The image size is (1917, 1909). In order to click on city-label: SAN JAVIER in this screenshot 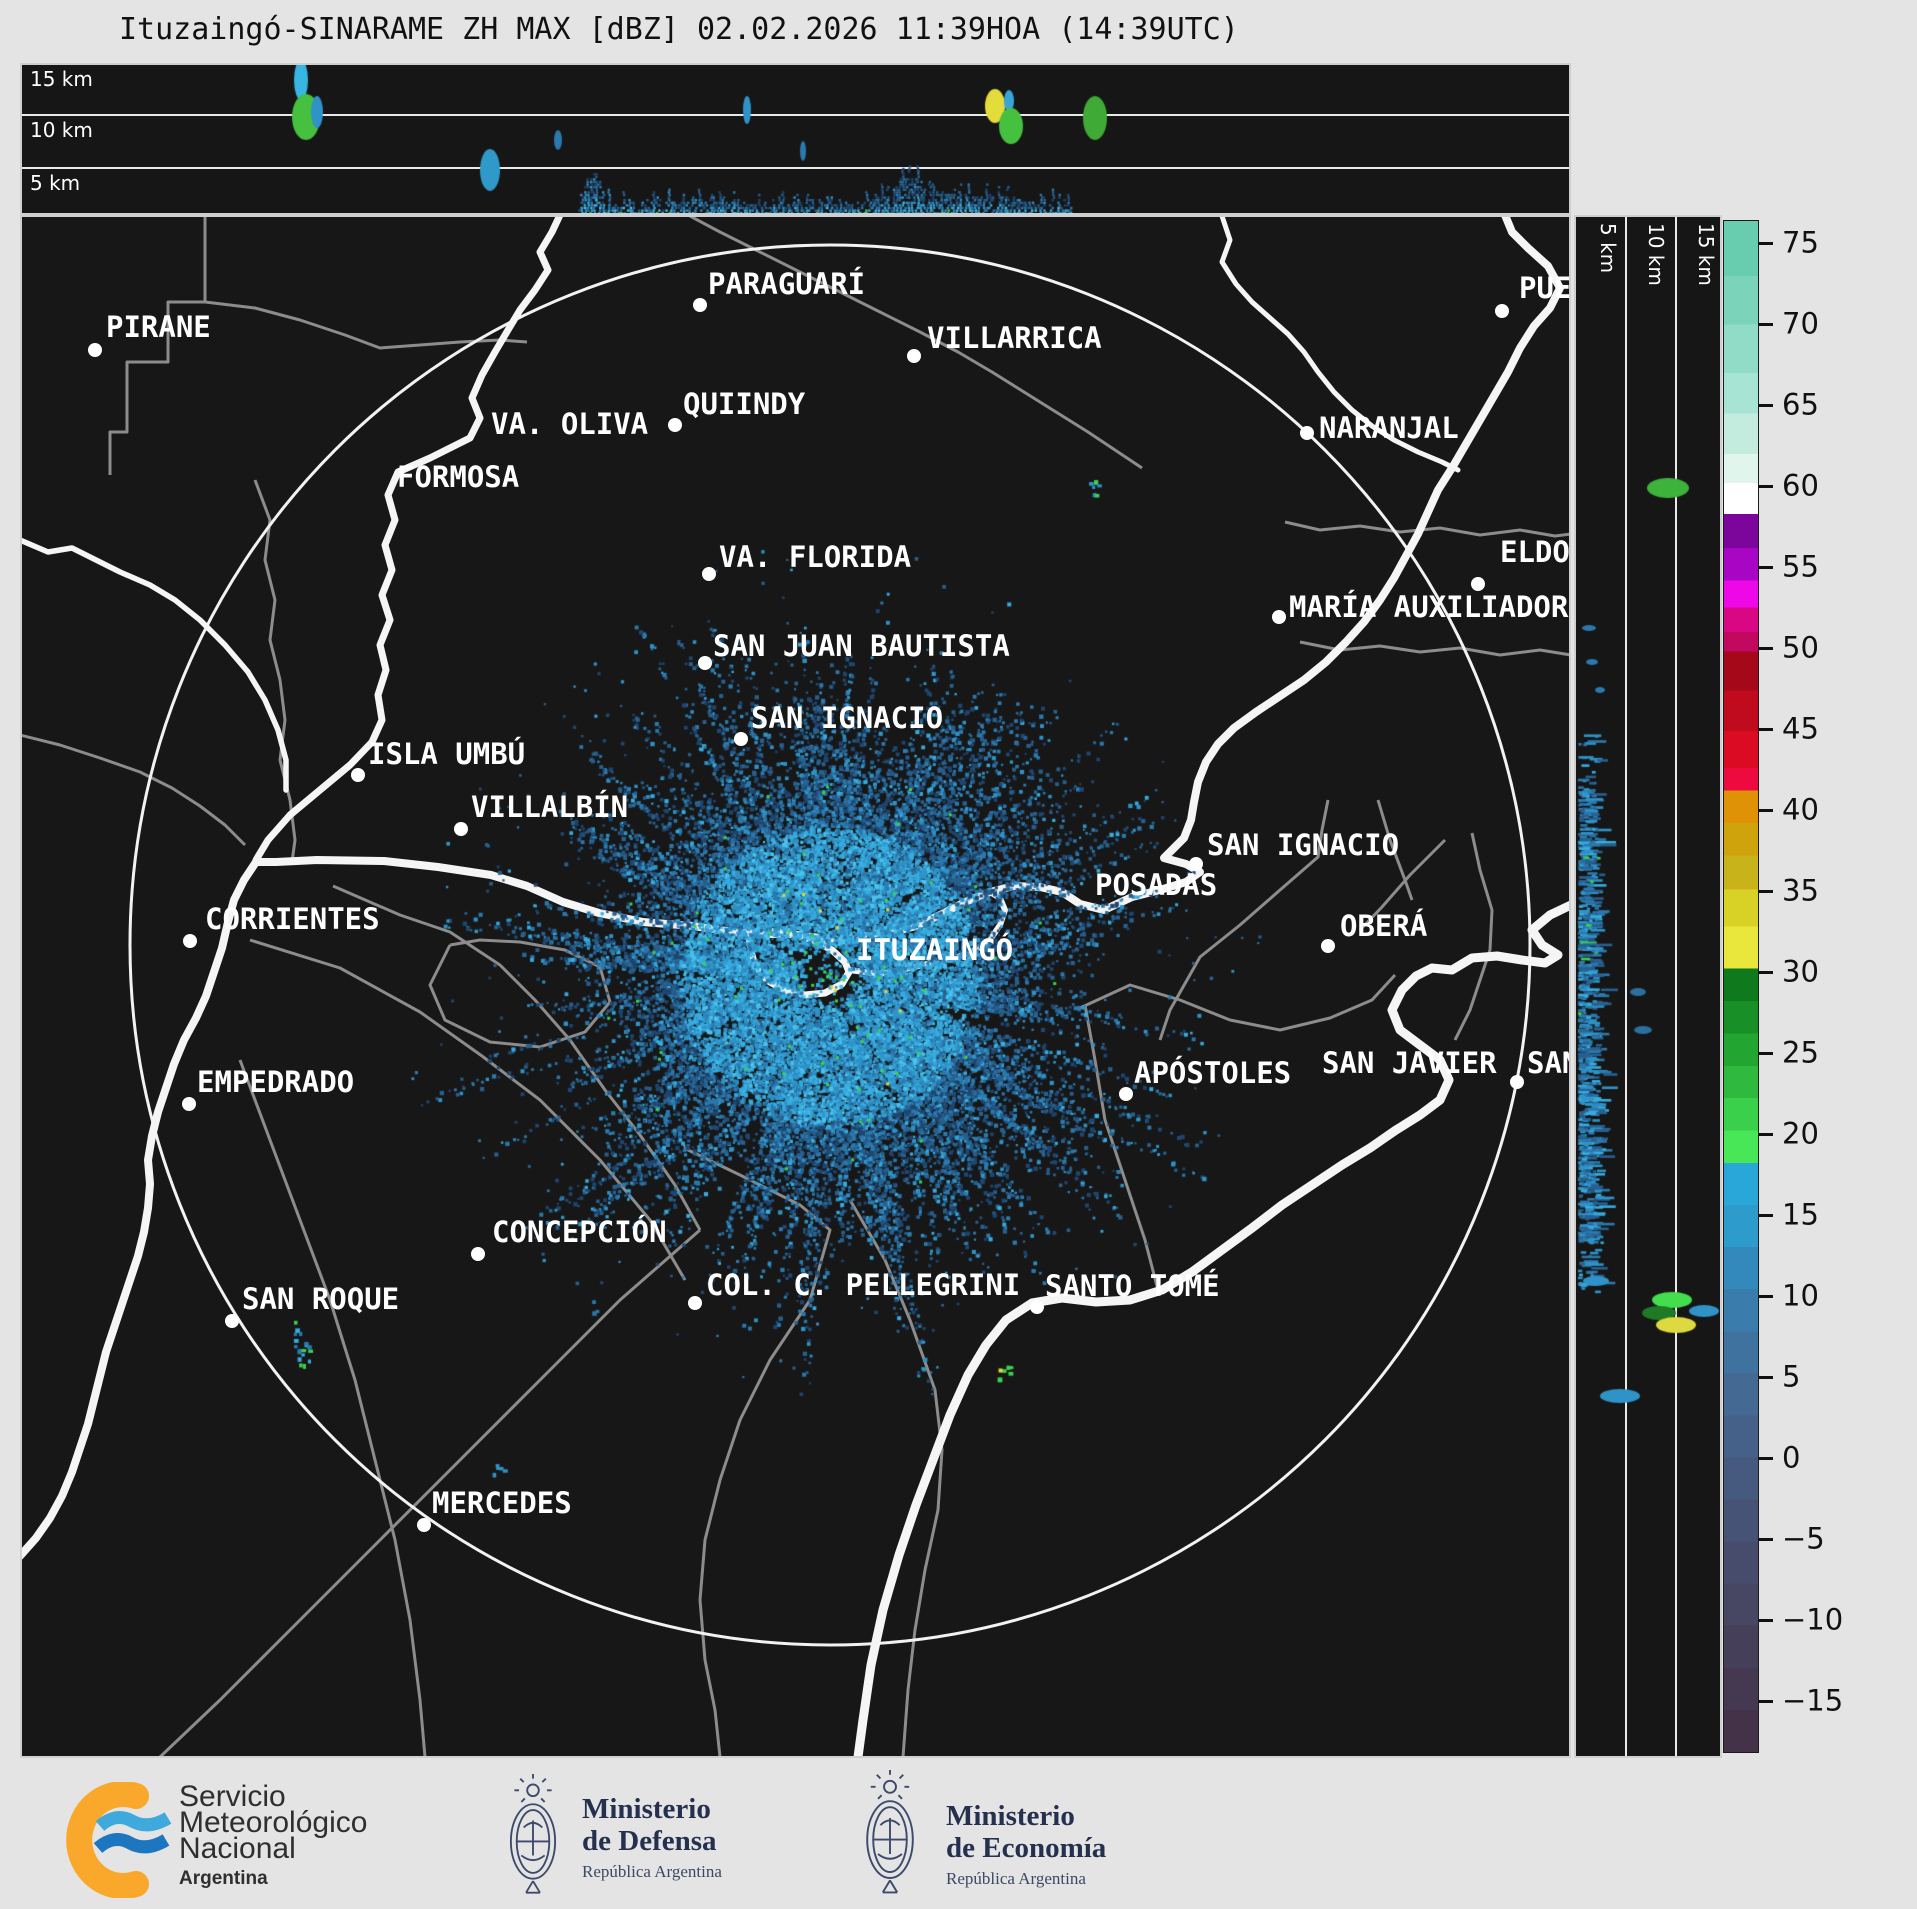, I will do `click(1409, 1063)`.